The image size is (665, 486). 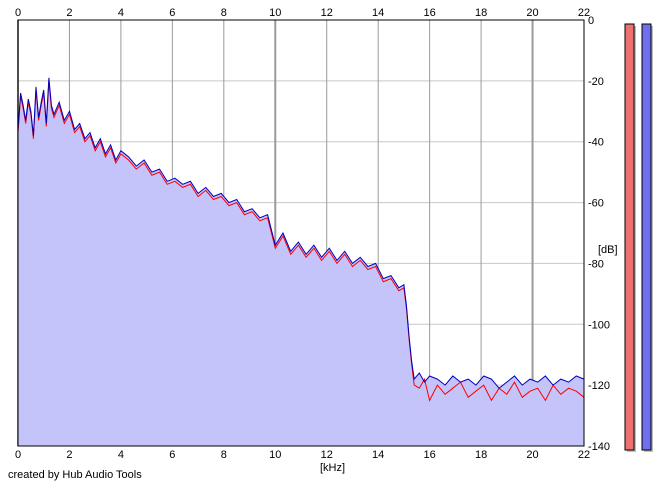 What do you see at coordinates (599, 325) in the screenshot?
I see `y-tick-label: -100` at bounding box center [599, 325].